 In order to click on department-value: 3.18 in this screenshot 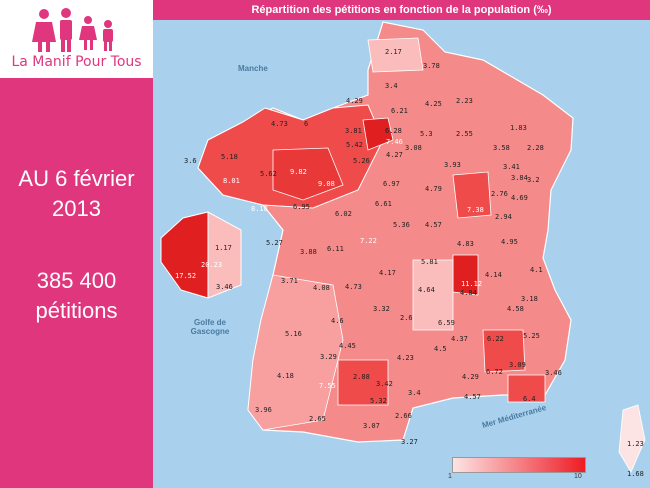, I will do `click(529, 299)`.